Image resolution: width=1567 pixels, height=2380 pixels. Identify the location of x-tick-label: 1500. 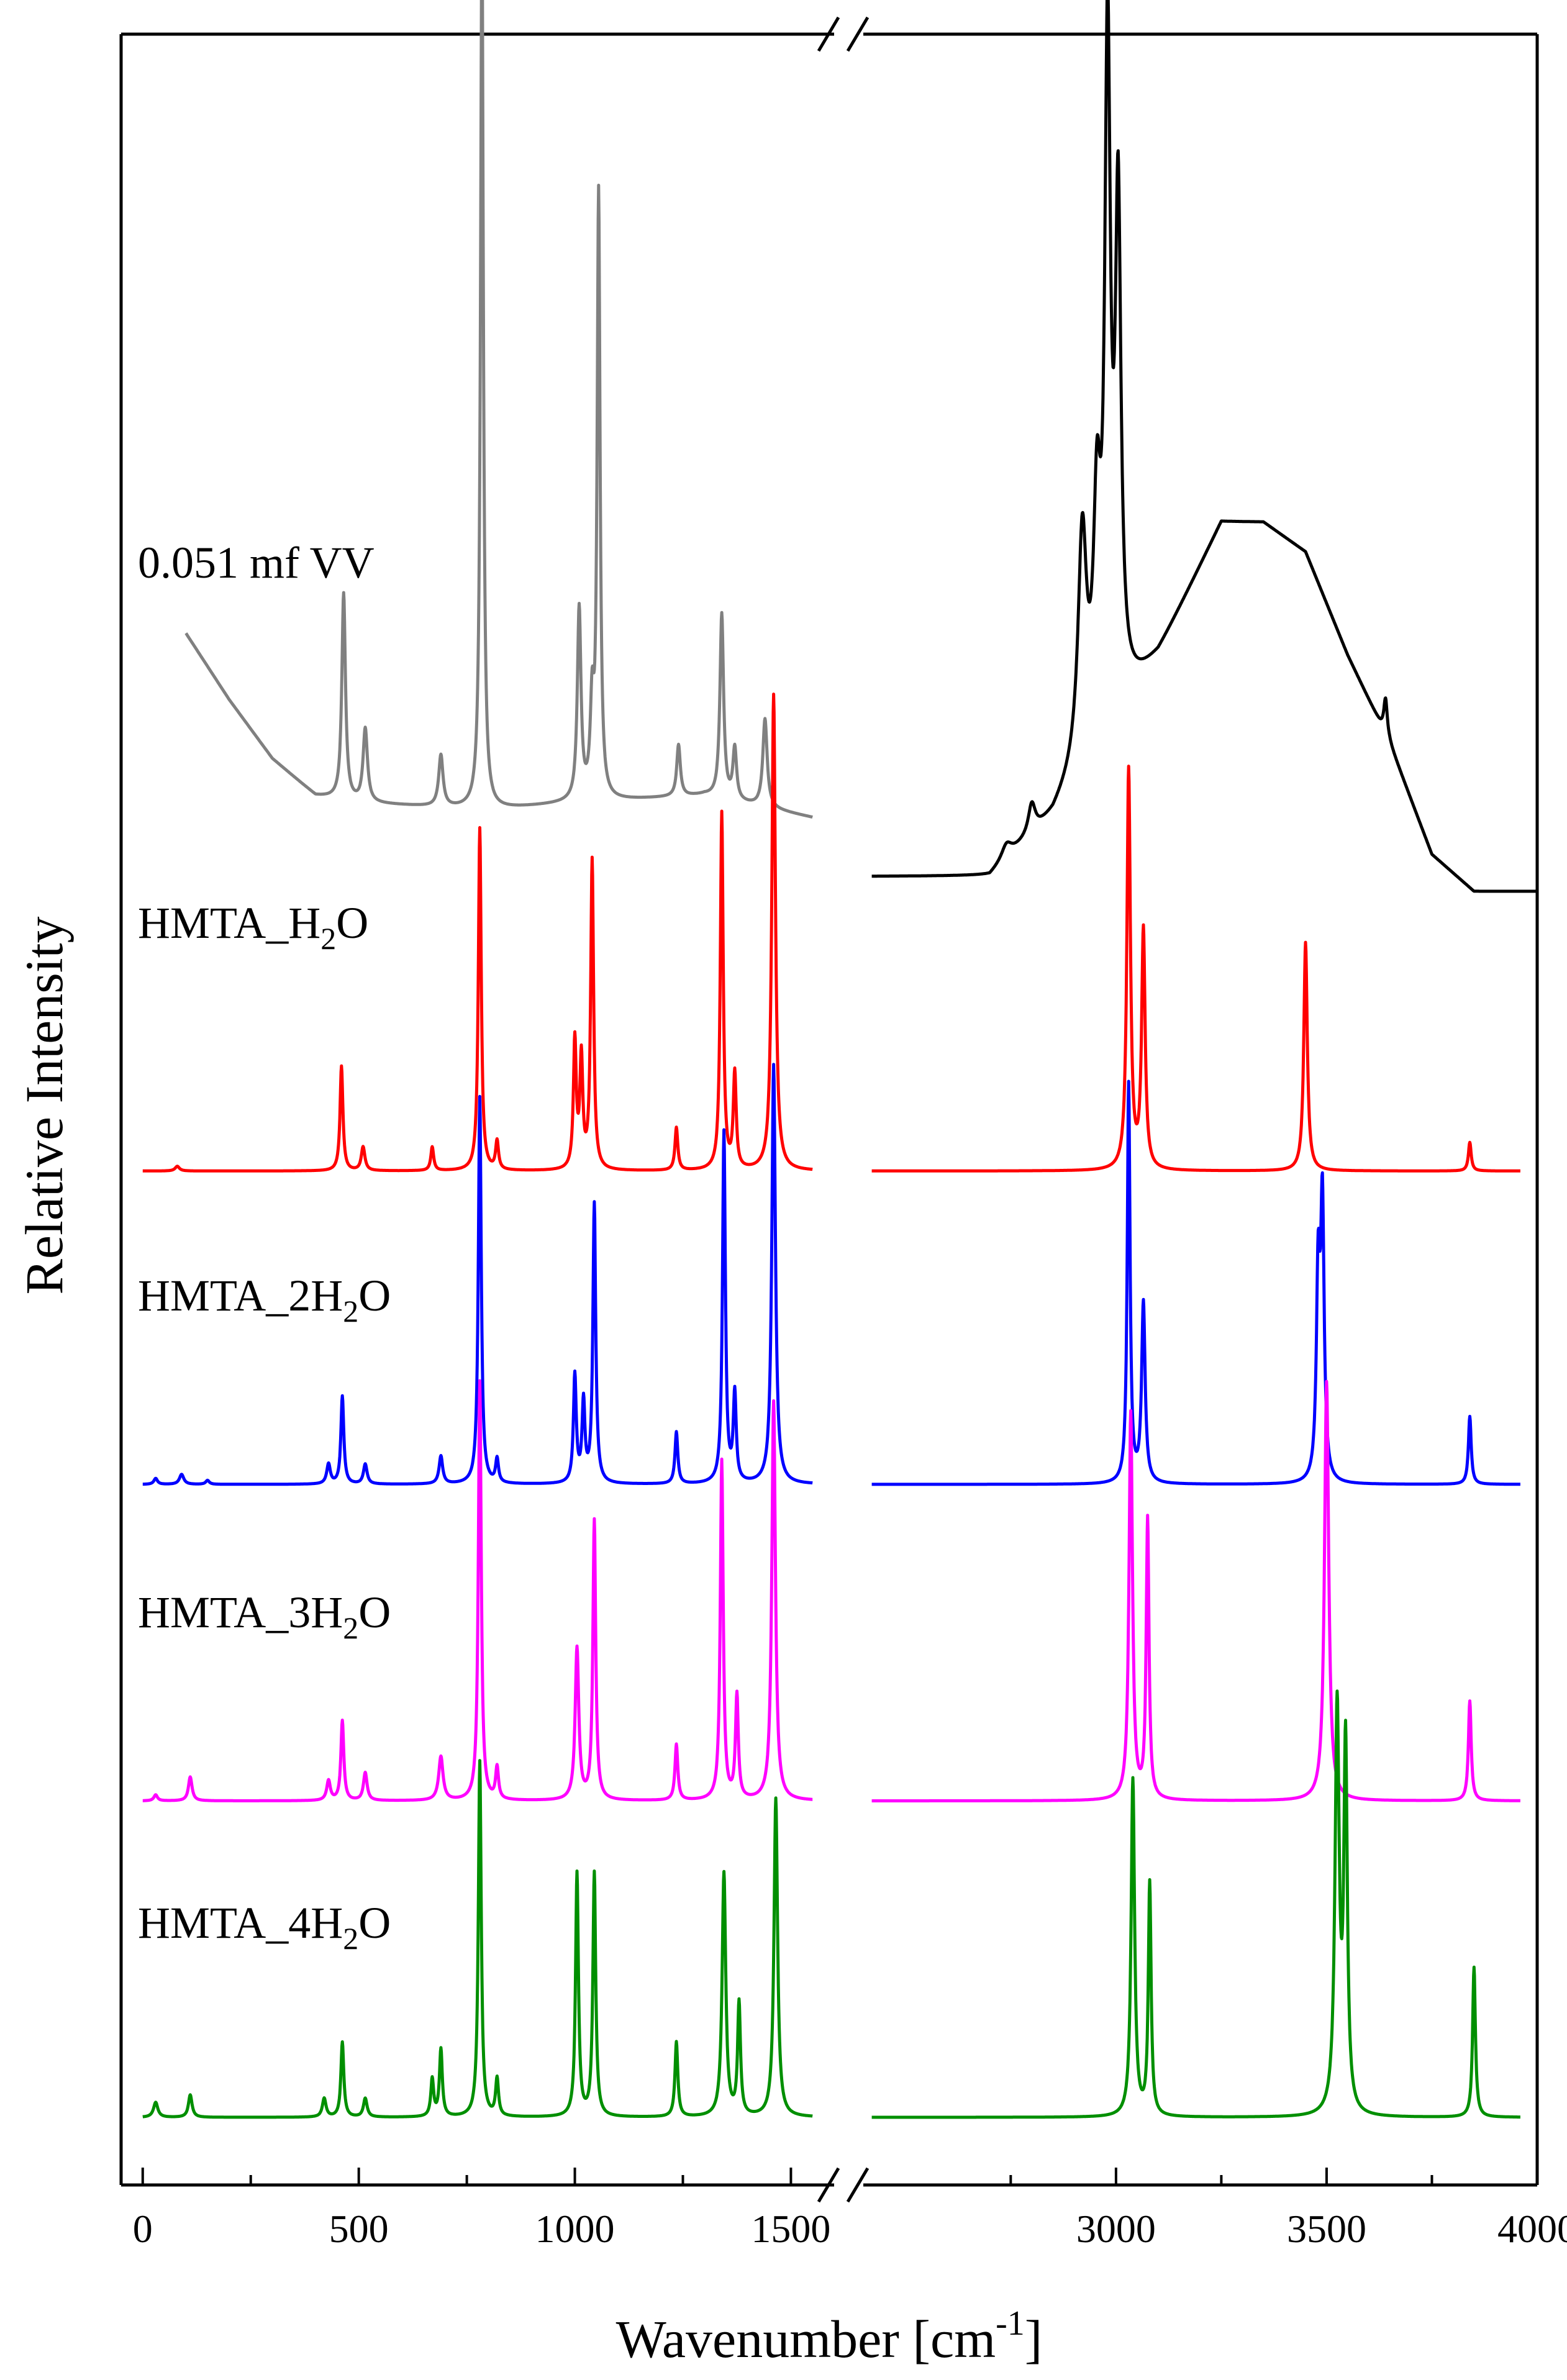
(791, 2229).